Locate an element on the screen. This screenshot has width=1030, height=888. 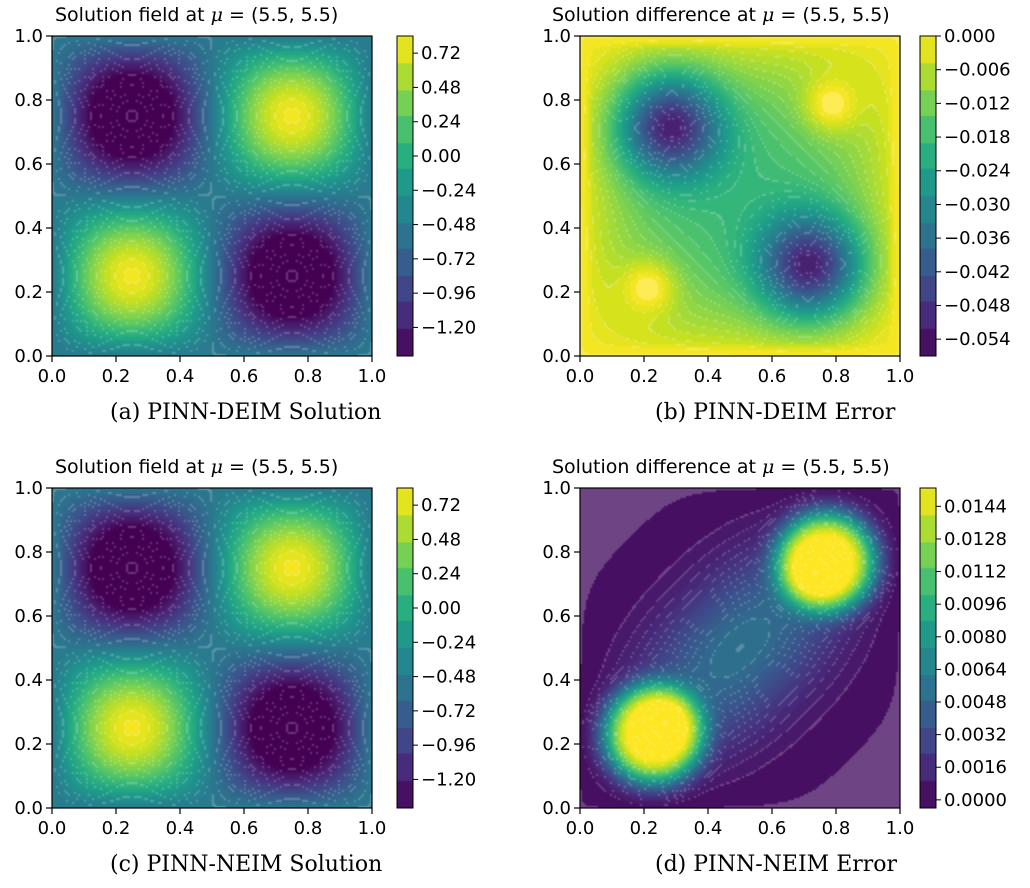
panel-caption: (a) PINN-DEIM Solution is located at coordinates (246, 412).